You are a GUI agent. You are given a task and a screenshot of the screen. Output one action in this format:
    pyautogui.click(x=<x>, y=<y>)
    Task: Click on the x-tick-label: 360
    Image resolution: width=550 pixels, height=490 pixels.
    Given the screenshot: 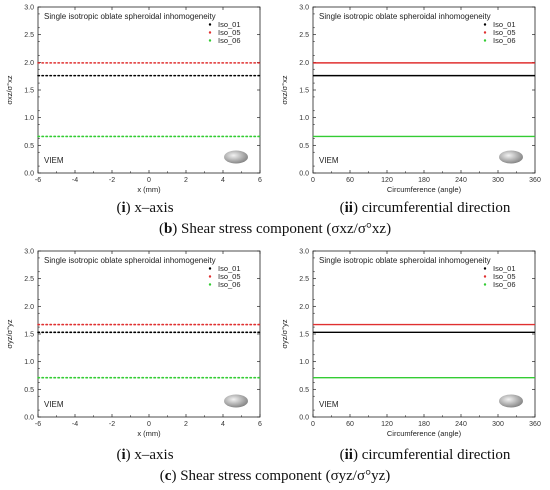 What is the action you would take?
    pyautogui.click(x=535, y=180)
    